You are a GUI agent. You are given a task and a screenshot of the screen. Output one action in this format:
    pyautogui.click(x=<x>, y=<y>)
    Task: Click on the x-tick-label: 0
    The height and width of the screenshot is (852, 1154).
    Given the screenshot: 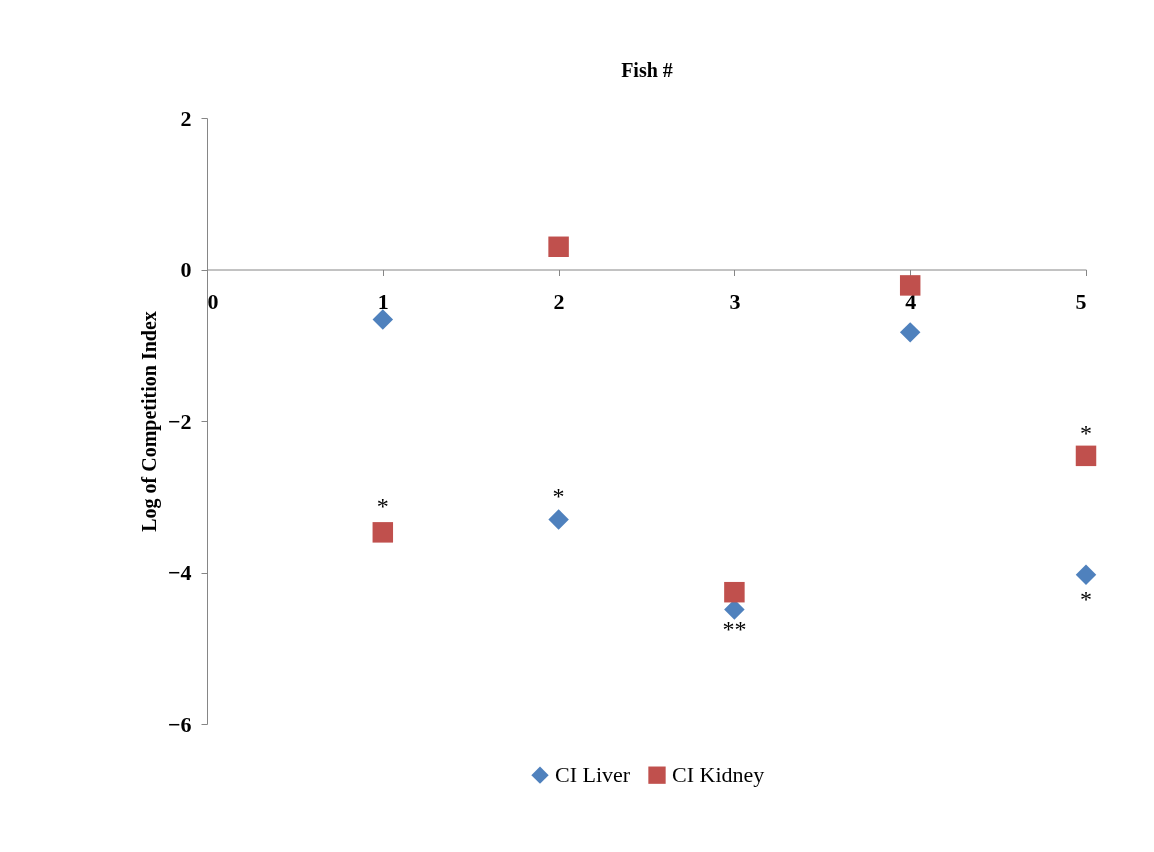 What is the action you would take?
    pyautogui.click(x=213, y=301)
    